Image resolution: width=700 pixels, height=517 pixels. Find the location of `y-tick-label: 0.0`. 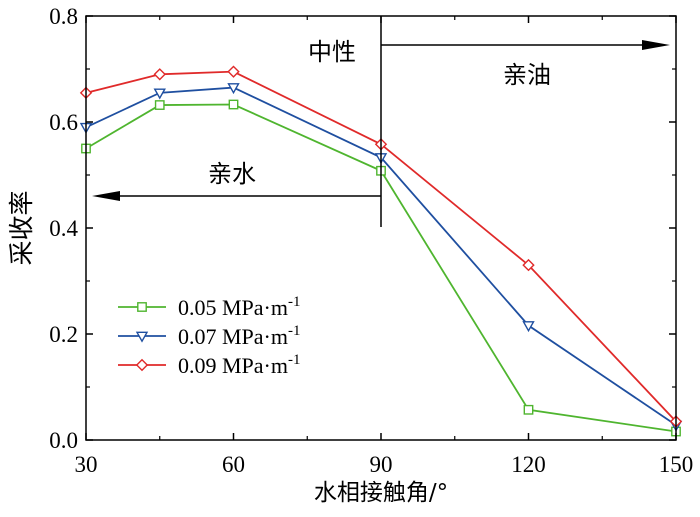

y-tick-label: 0.0 is located at coordinates (63, 440).